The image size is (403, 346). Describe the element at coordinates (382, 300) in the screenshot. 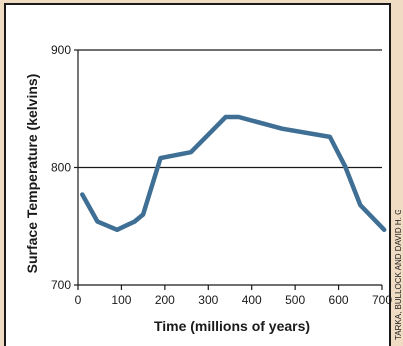

I see `x-tick-label-700: 700` at that location.